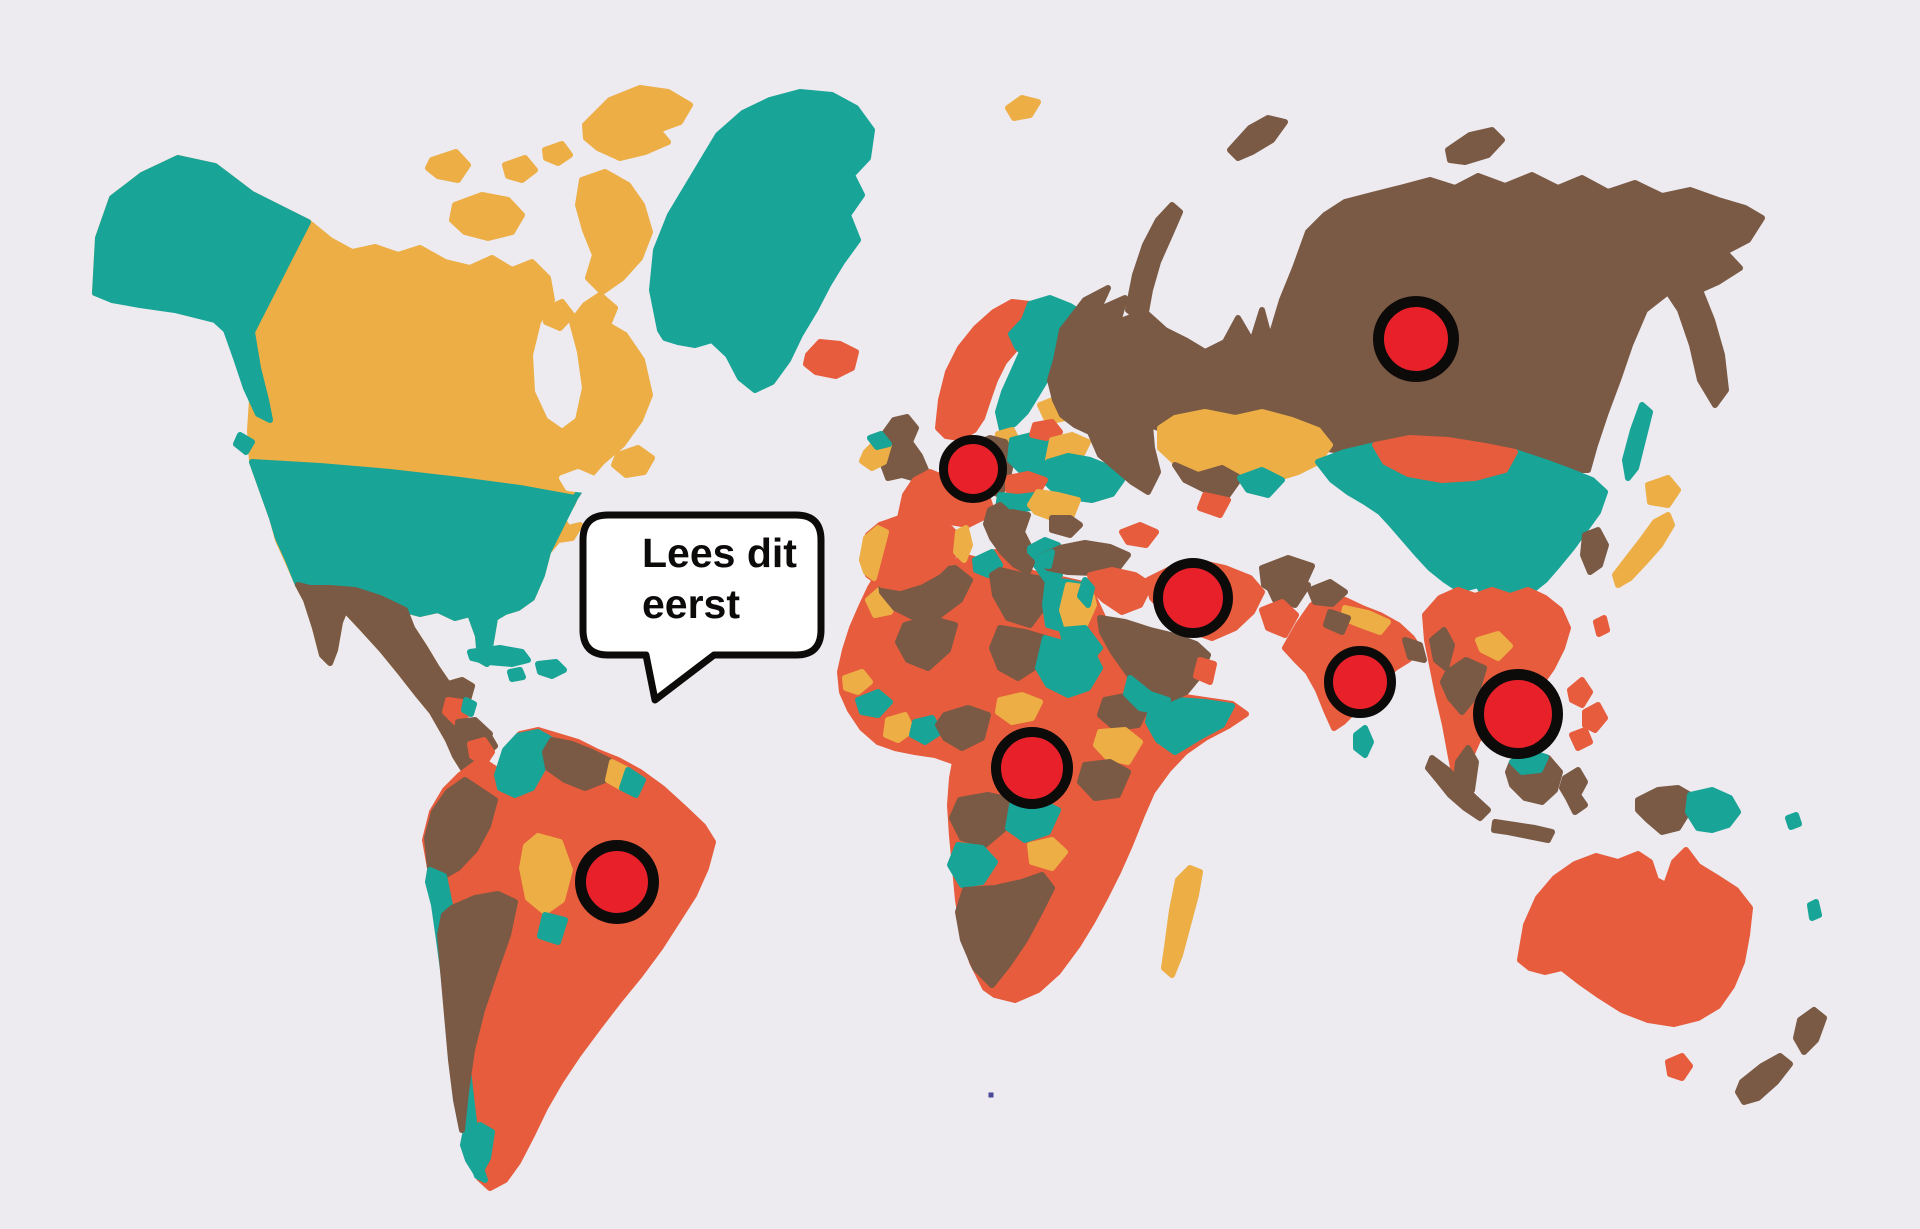  What do you see at coordinates (637, 123) in the screenshot?
I see `ellesmere-island` at bounding box center [637, 123].